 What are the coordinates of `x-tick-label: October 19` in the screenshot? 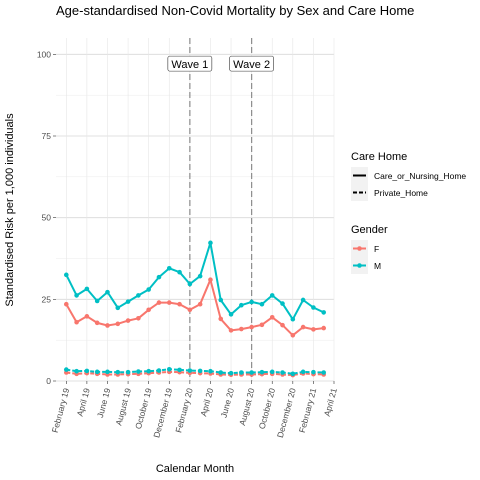 It's located at (143, 408).